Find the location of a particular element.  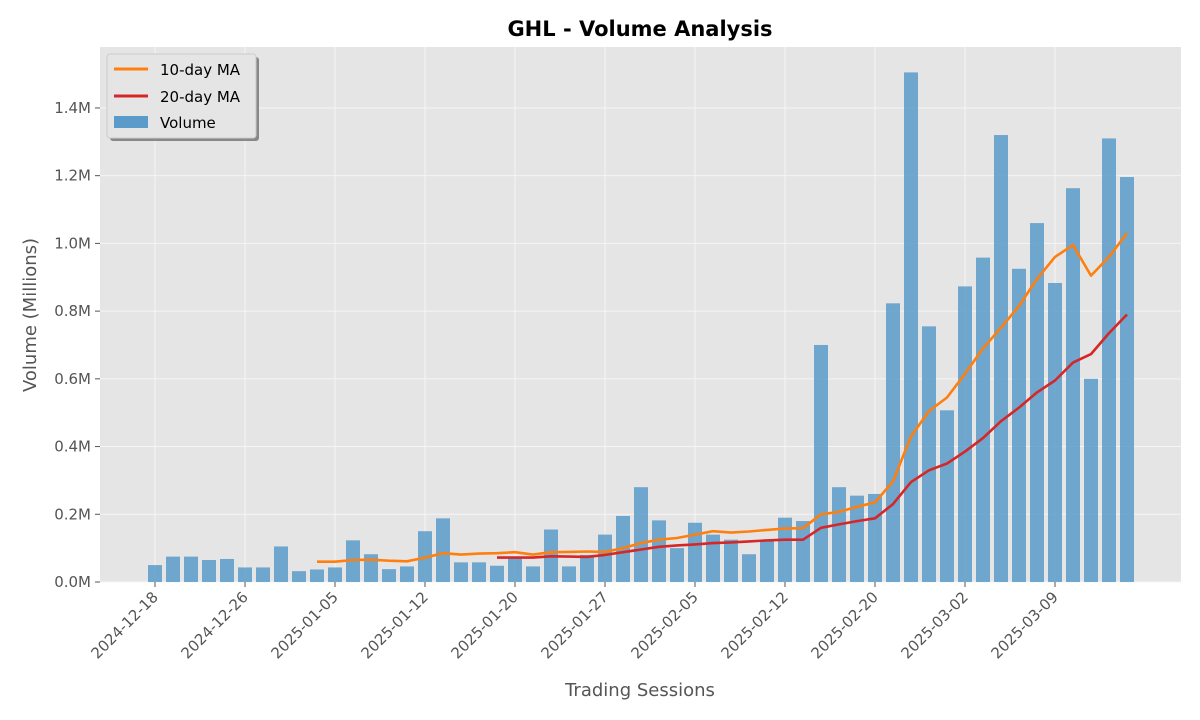

x-tick-label: 2024-12-18 is located at coordinates (124, 625).